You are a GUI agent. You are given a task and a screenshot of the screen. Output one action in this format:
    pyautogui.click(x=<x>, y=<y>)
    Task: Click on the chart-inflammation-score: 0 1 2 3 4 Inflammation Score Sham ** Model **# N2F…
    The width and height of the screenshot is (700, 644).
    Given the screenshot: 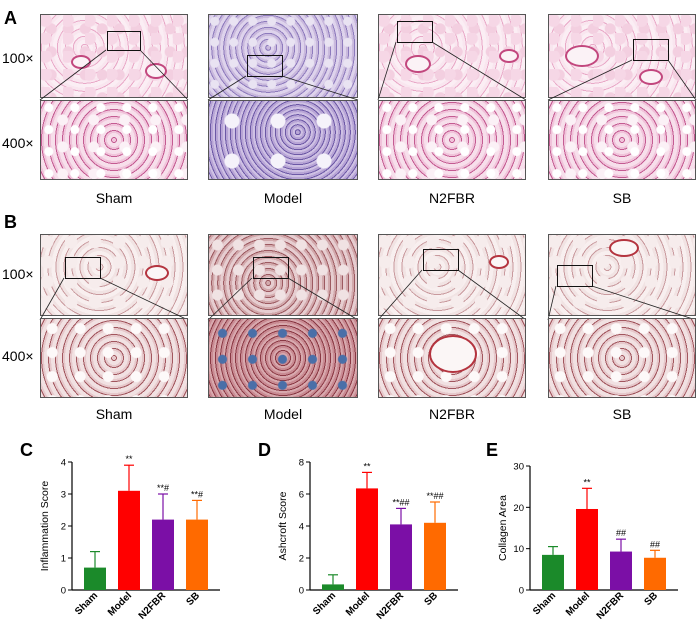 What is the action you would take?
    pyautogui.click(x=129, y=538)
    